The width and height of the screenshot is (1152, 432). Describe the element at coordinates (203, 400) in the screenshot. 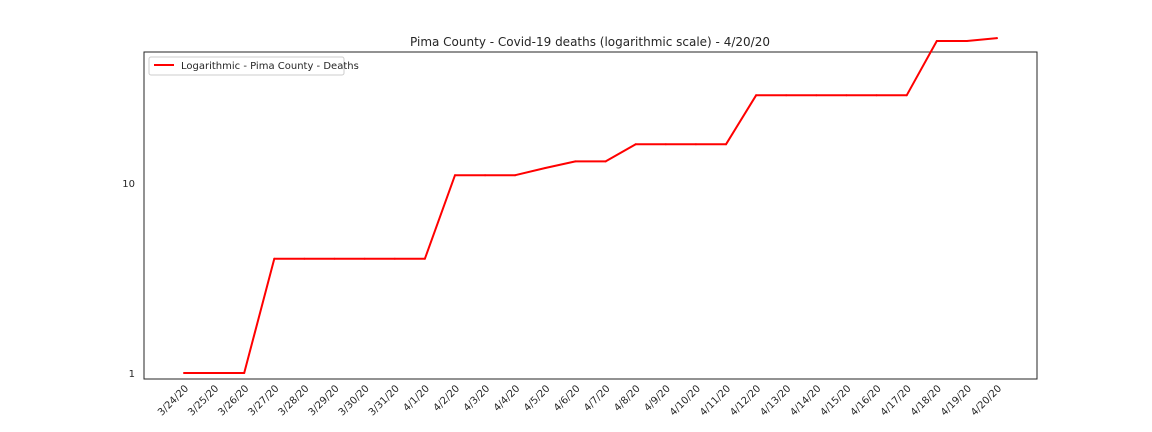

I see `x-tick-label: 3/25/20` at that location.